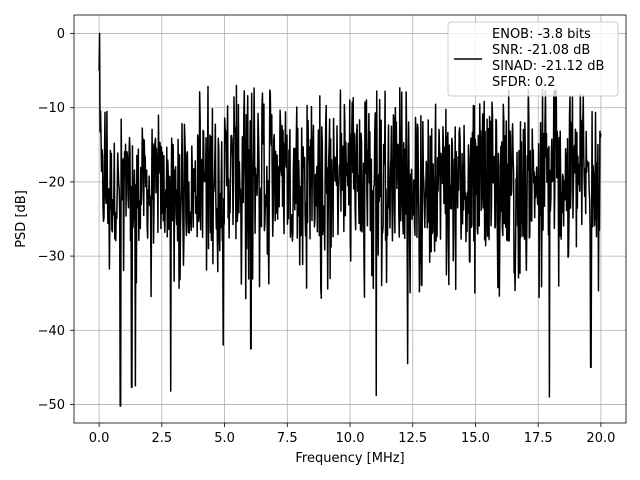 The width and height of the screenshot is (640, 480). What do you see at coordinates (287, 438) in the screenshot?
I see `x-tick-label: 7.5` at bounding box center [287, 438].